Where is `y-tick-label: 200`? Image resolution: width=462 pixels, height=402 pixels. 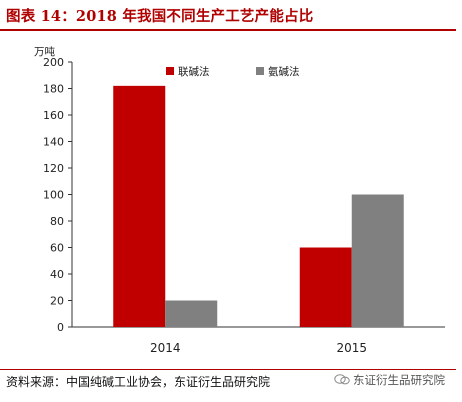
y-tick-label: 200 is located at coordinates (53, 62).